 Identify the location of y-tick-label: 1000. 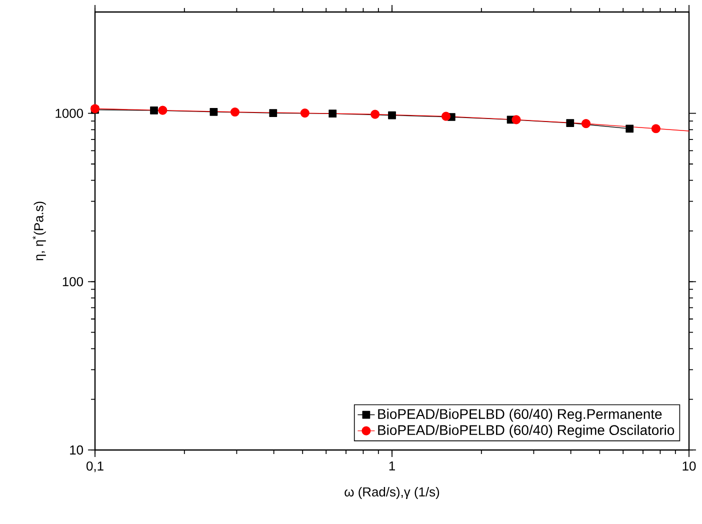
(70, 113).